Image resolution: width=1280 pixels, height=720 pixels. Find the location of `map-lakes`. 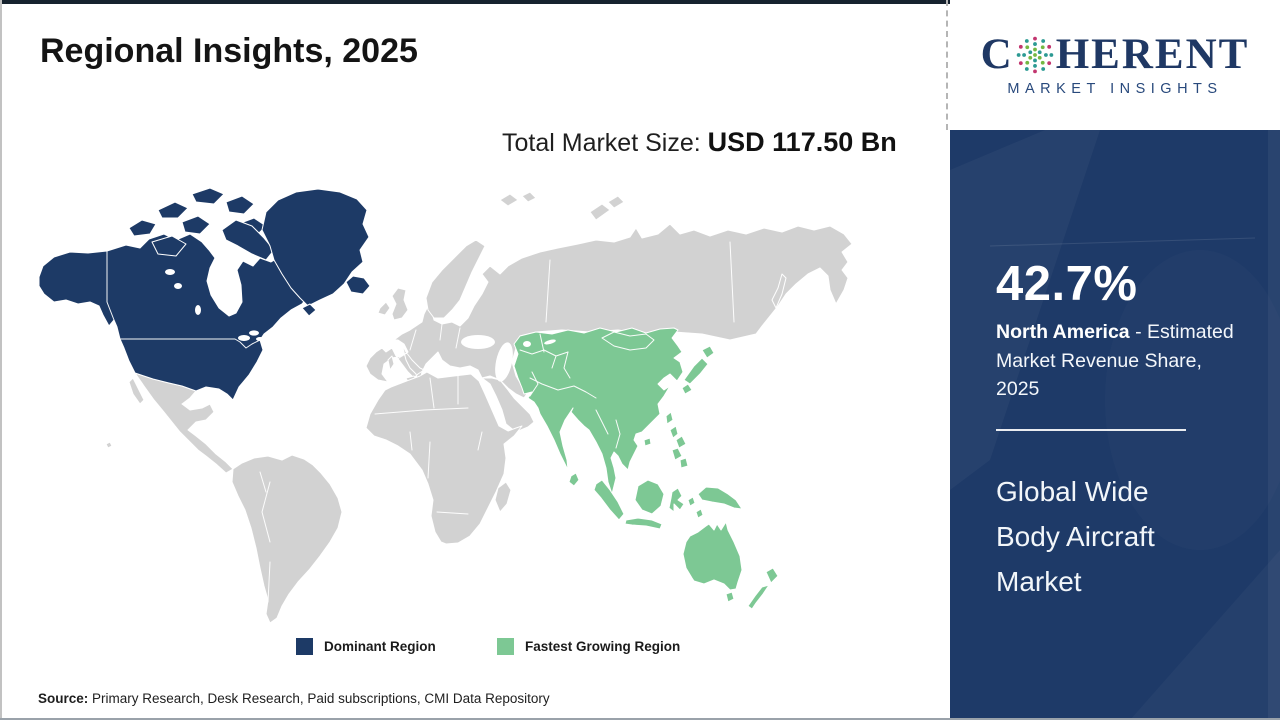

map-lakes is located at coordinates (214, 305).